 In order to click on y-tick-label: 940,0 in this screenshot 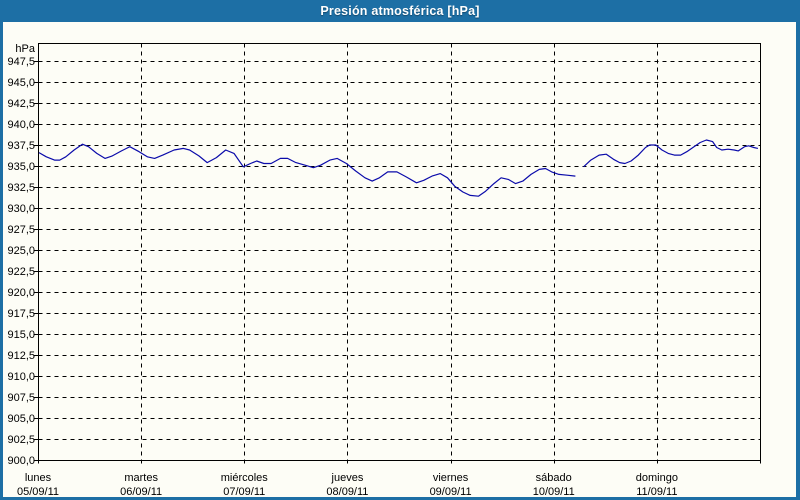, I will do `click(21, 125)`.